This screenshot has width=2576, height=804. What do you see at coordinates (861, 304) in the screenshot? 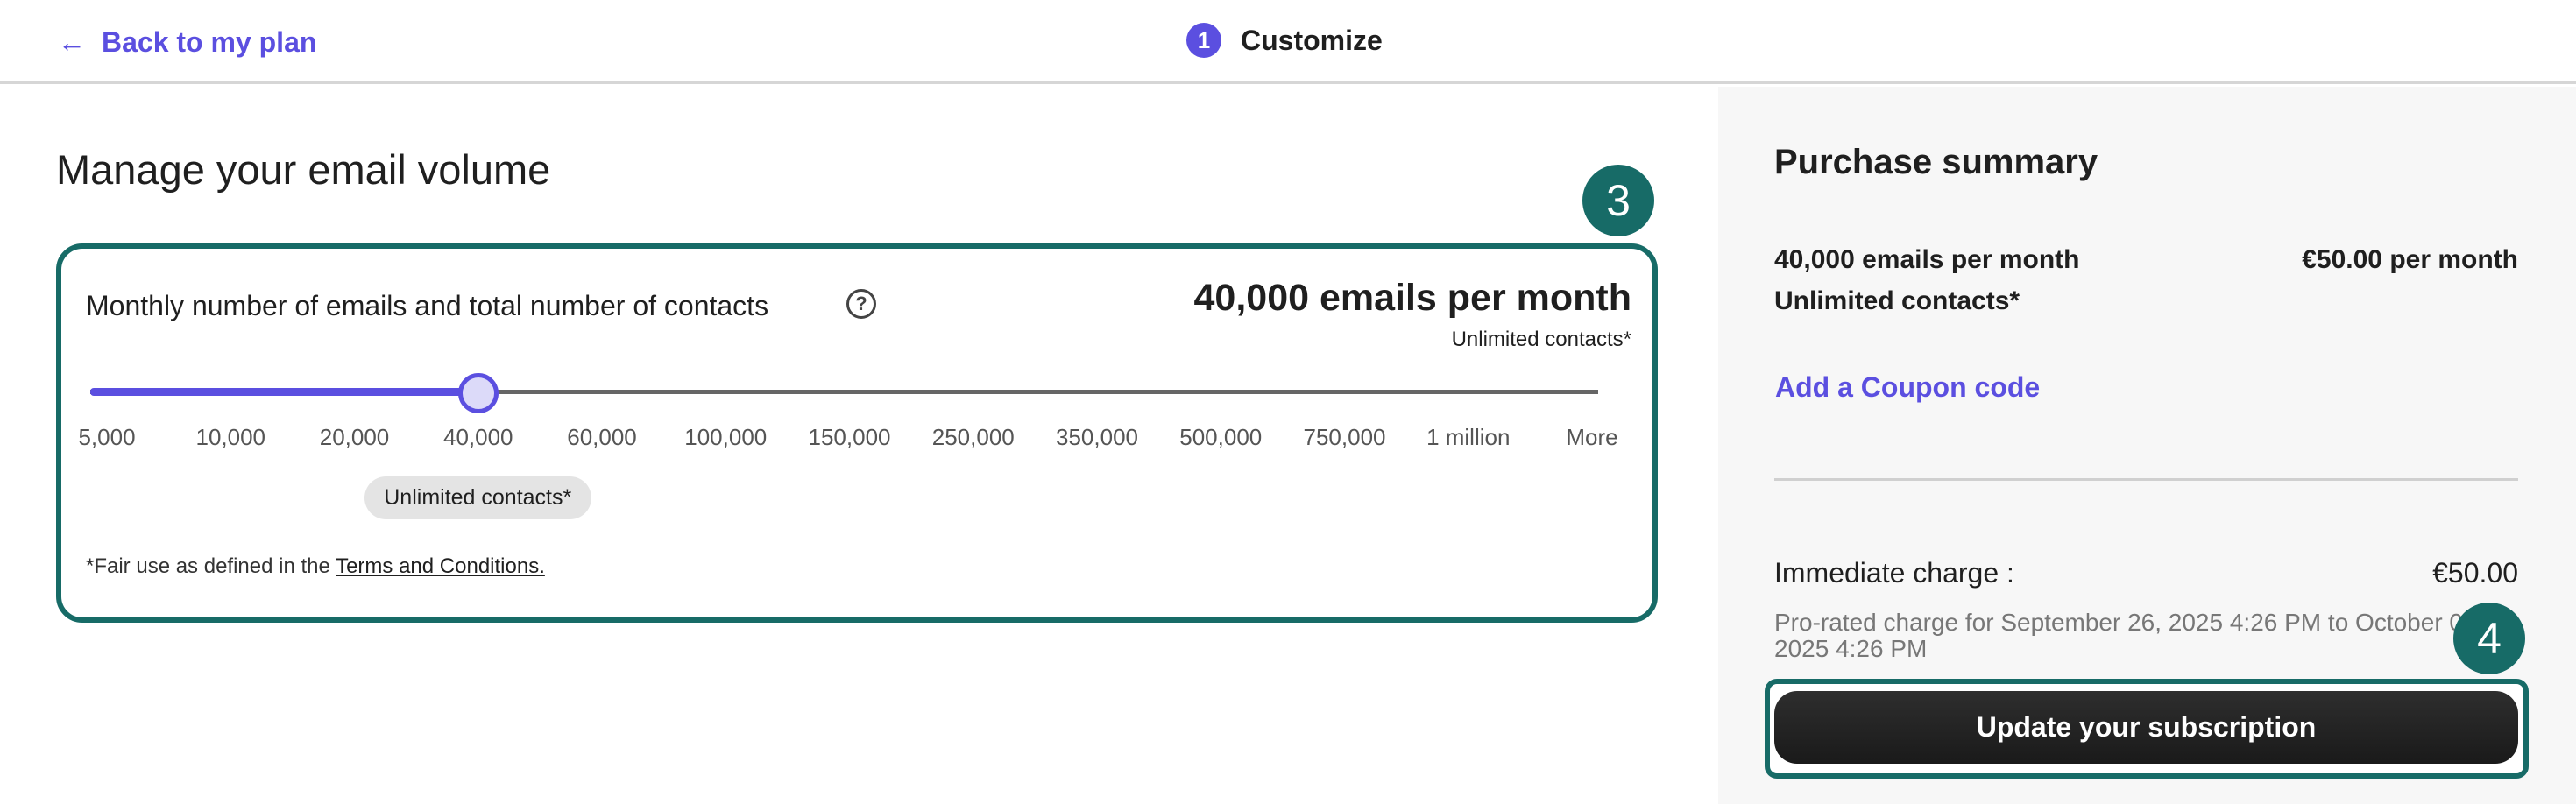
I see `help-icon: ?` at bounding box center [861, 304].